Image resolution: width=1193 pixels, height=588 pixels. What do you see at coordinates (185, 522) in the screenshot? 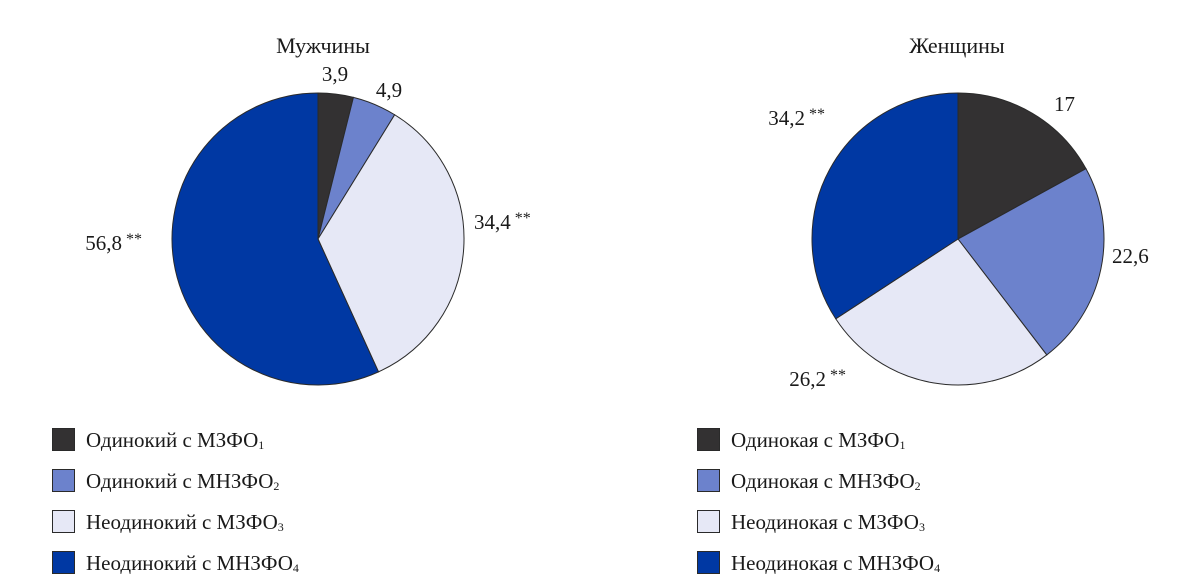
I see `legend-label: Неодинокий с МЗФО3` at bounding box center [185, 522].